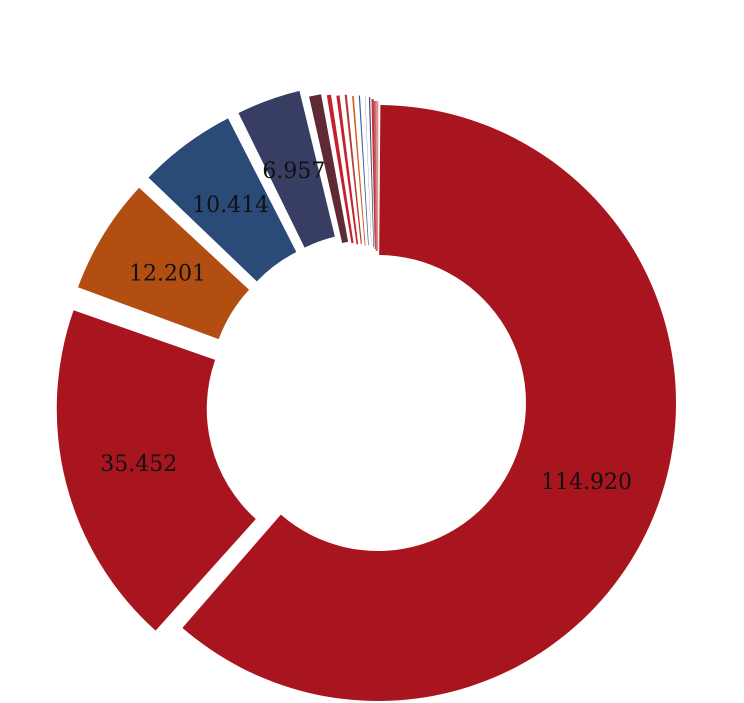 This screenshot has height=703, width=744. What do you see at coordinates (586, 482) in the screenshot?
I see `slice-label-1: 114.920` at bounding box center [586, 482].